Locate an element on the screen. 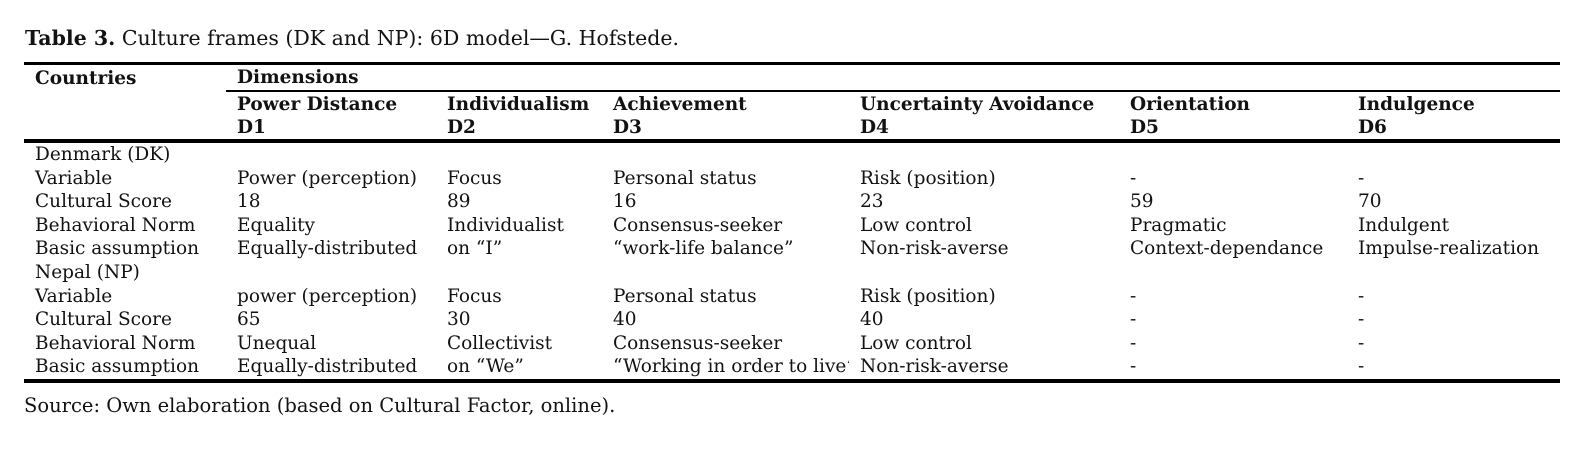 This screenshot has width=1587, height=462. table-cell: power (perception) is located at coordinates (327, 296).